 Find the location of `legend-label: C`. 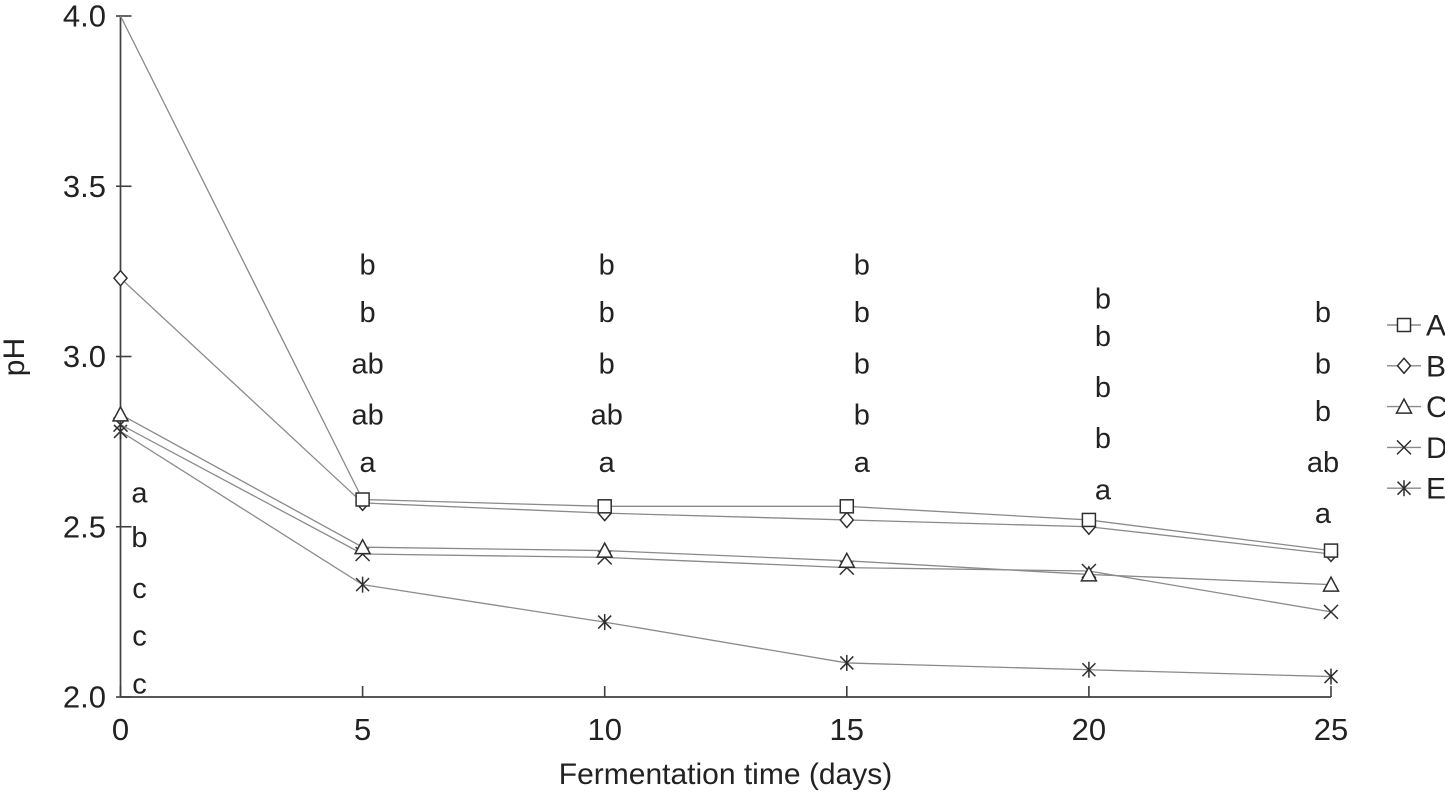

legend-label: C is located at coordinates (1435, 407).